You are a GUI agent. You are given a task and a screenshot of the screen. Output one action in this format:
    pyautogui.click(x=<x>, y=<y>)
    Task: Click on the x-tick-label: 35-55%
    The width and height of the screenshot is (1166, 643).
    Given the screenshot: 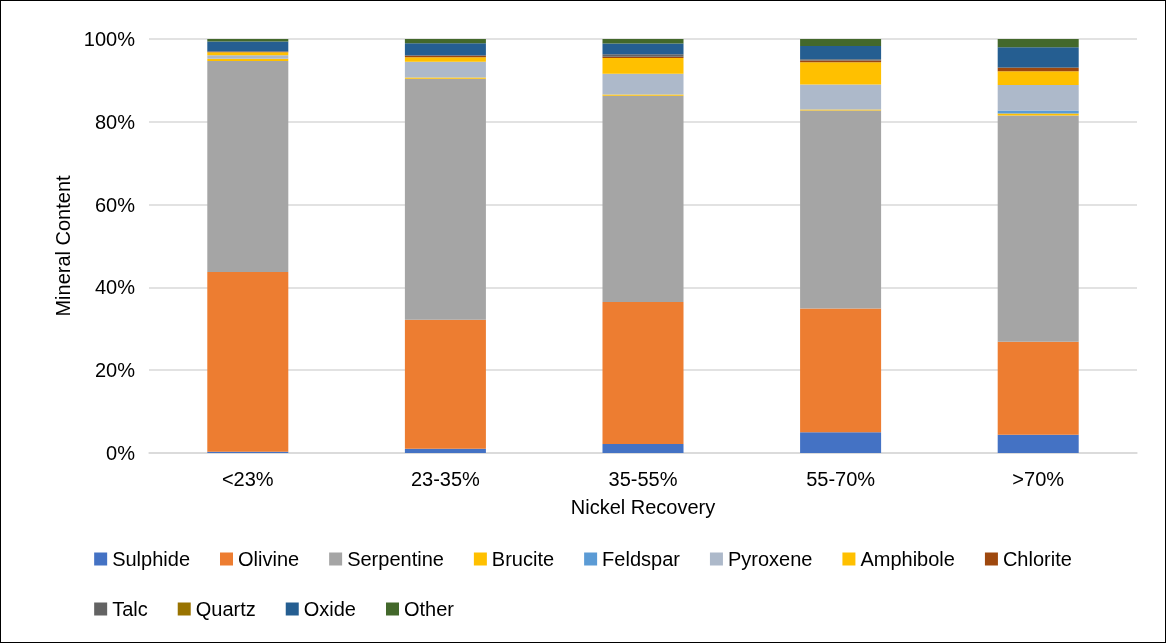 What is the action you would take?
    pyautogui.click(x=643, y=479)
    